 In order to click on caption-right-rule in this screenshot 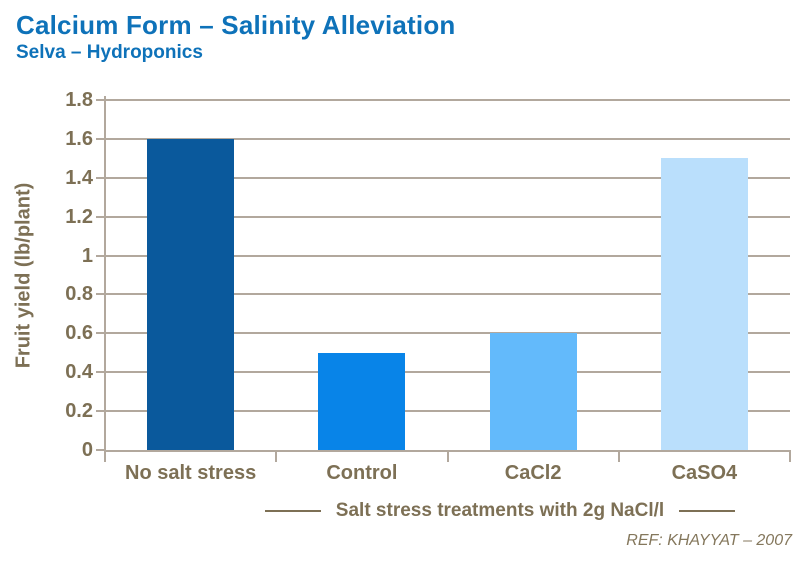, I will do `click(707, 511)`.